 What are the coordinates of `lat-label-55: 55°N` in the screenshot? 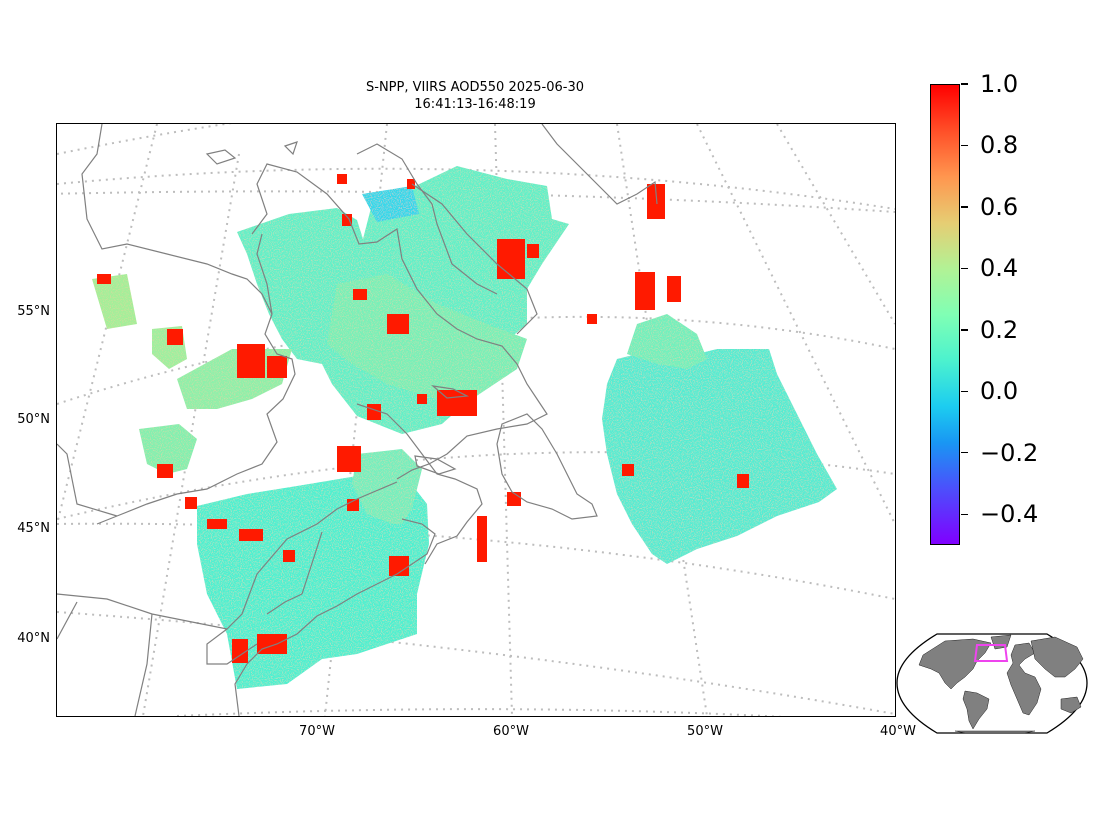 It's located at (33, 311).